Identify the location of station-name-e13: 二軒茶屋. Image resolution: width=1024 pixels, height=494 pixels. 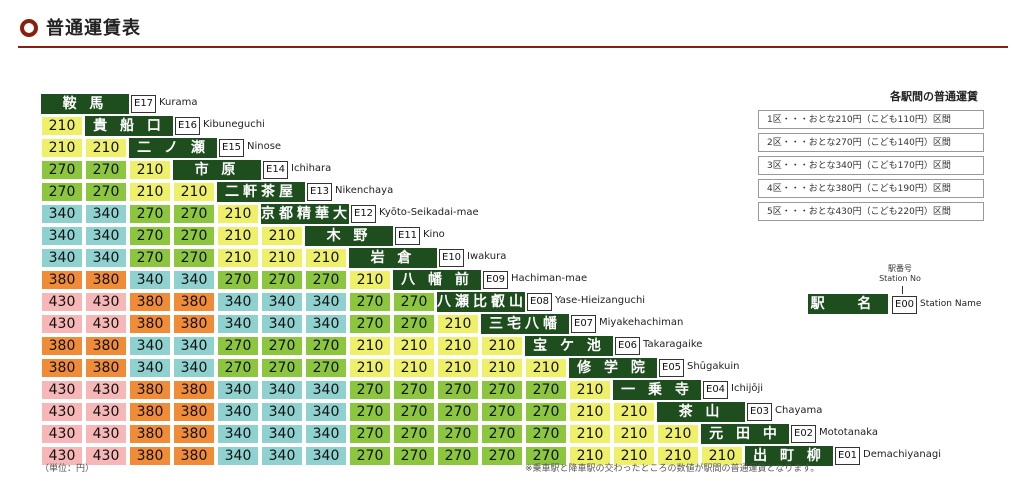
(261, 192).